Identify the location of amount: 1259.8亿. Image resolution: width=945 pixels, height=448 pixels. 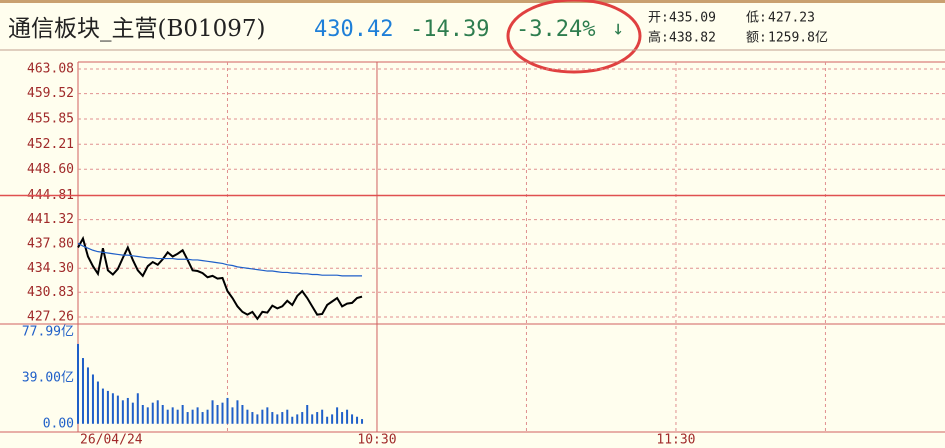
(798, 38).